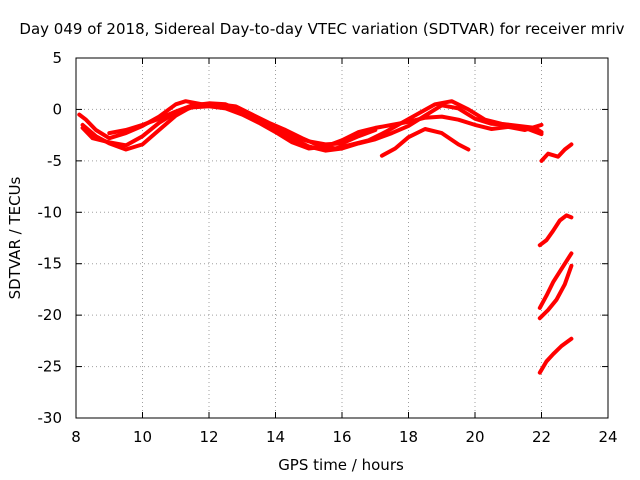  What do you see at coordinates (607, 437) in the screenshot?
I see `x-tick-label: 24` at bounding box center [607, 437].